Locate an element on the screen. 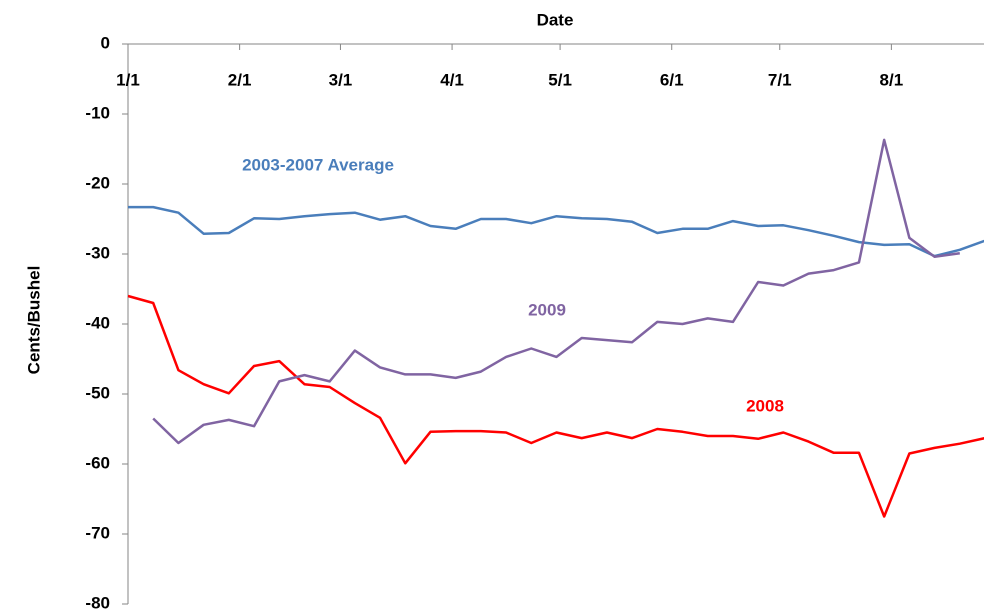 Image resolution: width=984 pixels, height=616 pixels. x-tick-label: 4/1 is located at coordinates (452, 79).